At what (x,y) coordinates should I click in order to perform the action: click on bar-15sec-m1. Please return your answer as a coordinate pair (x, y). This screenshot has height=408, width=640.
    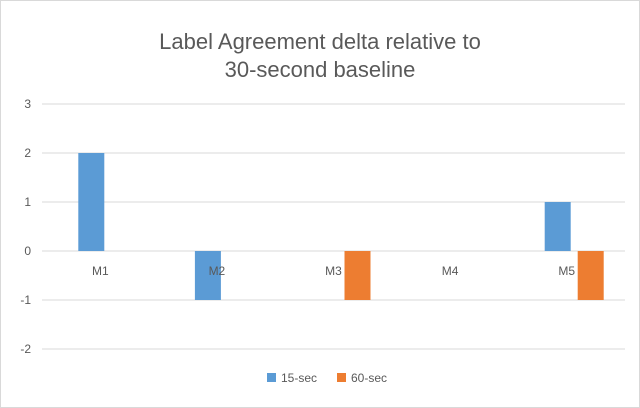
    Looking at the image, I should click on (91, 202).